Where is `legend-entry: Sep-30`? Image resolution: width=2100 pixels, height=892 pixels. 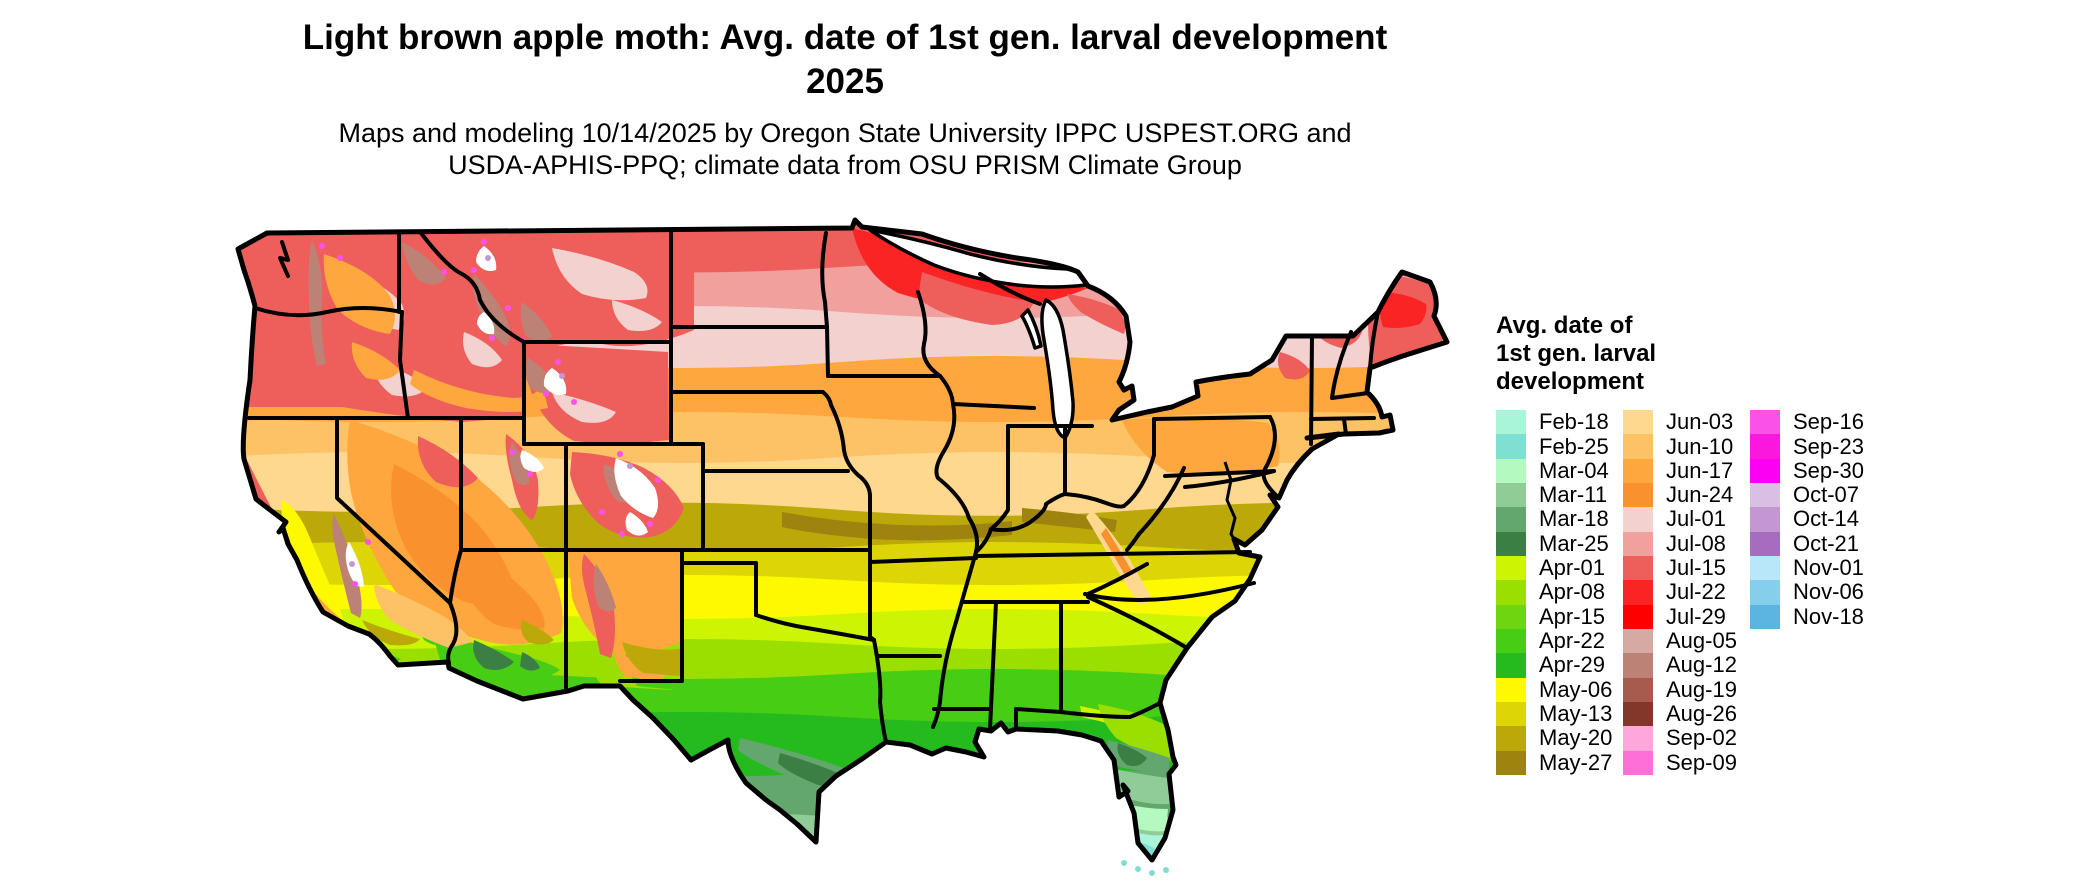 legend-entry: Sep-30 is located at coordinates (1810, 470).